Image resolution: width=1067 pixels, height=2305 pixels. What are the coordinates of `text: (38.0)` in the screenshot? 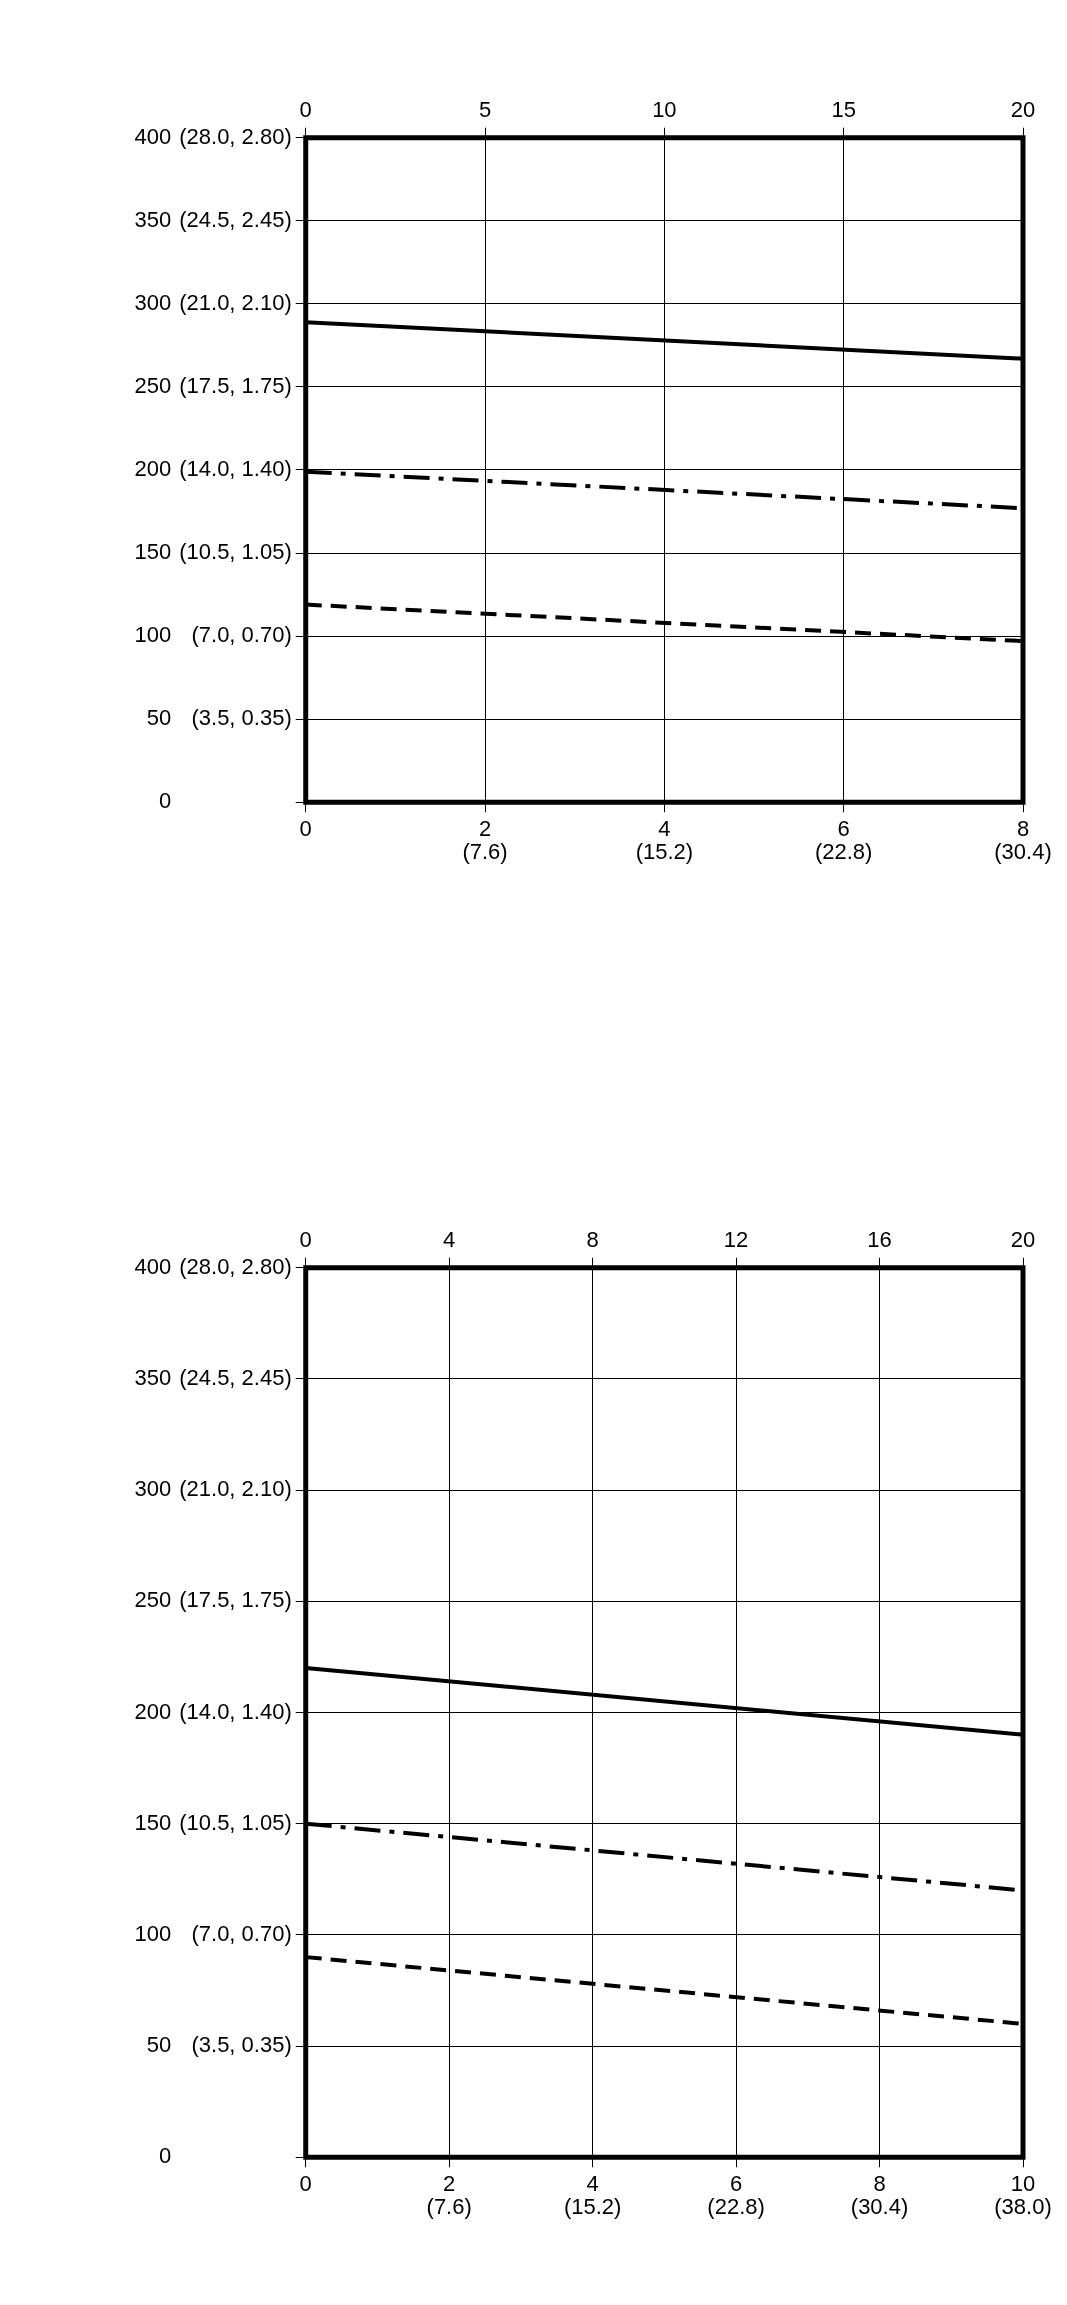 It's located at (1023, 2207).